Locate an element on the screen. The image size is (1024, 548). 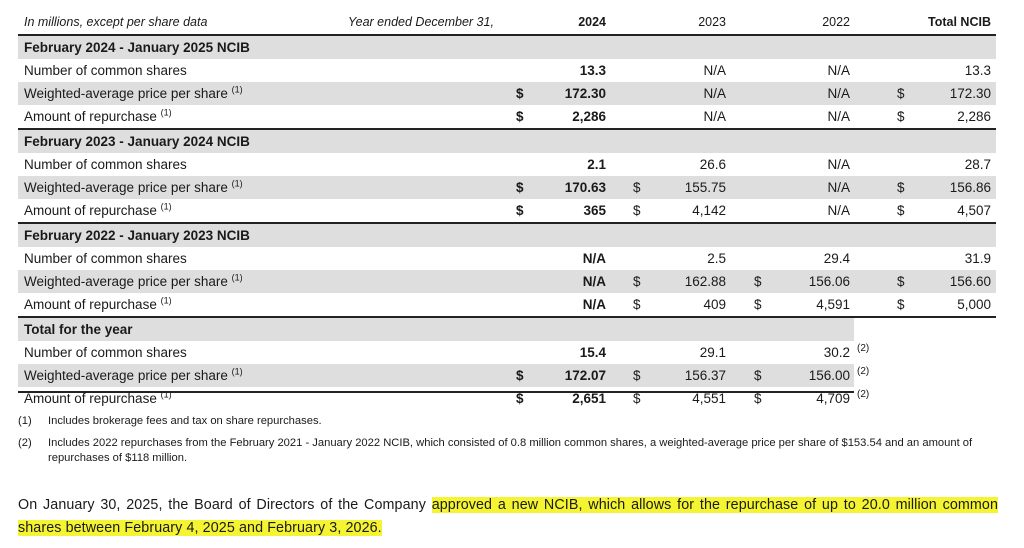
value-2023: 162.88 is located at coordinates (705, 281).